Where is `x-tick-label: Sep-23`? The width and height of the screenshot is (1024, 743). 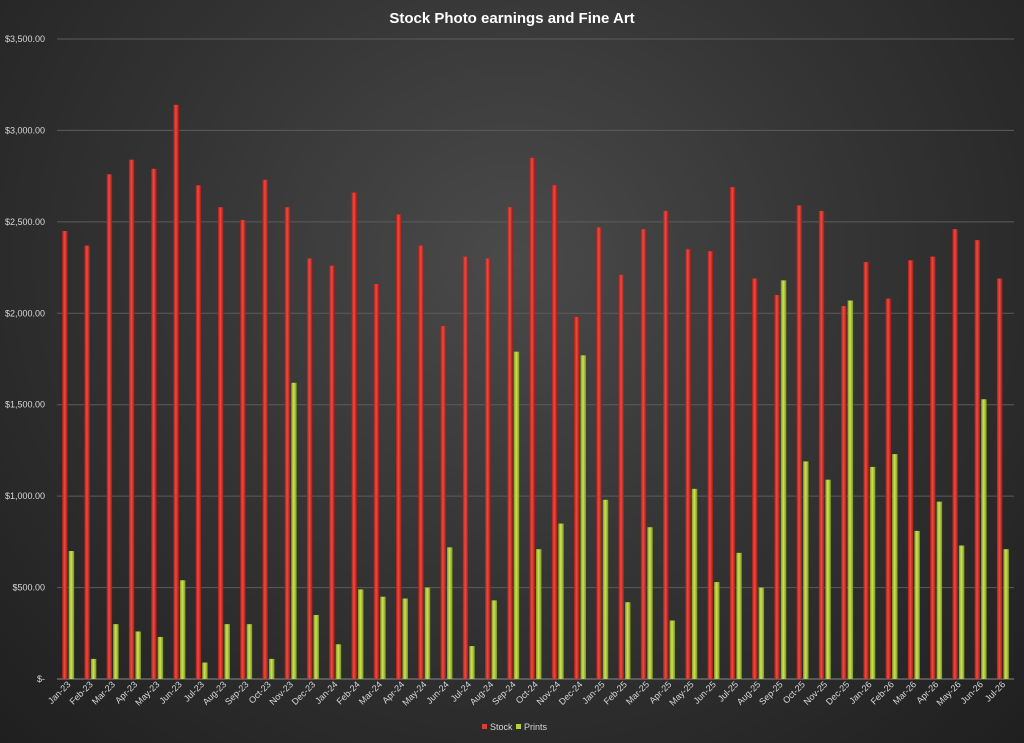 x-tick-label: Sep-23 is located at coordinates (237, 693).